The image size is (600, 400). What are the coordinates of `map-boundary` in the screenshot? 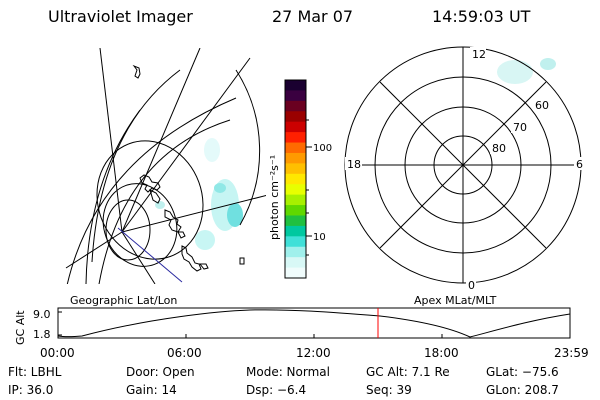 It's located at (248, 147).